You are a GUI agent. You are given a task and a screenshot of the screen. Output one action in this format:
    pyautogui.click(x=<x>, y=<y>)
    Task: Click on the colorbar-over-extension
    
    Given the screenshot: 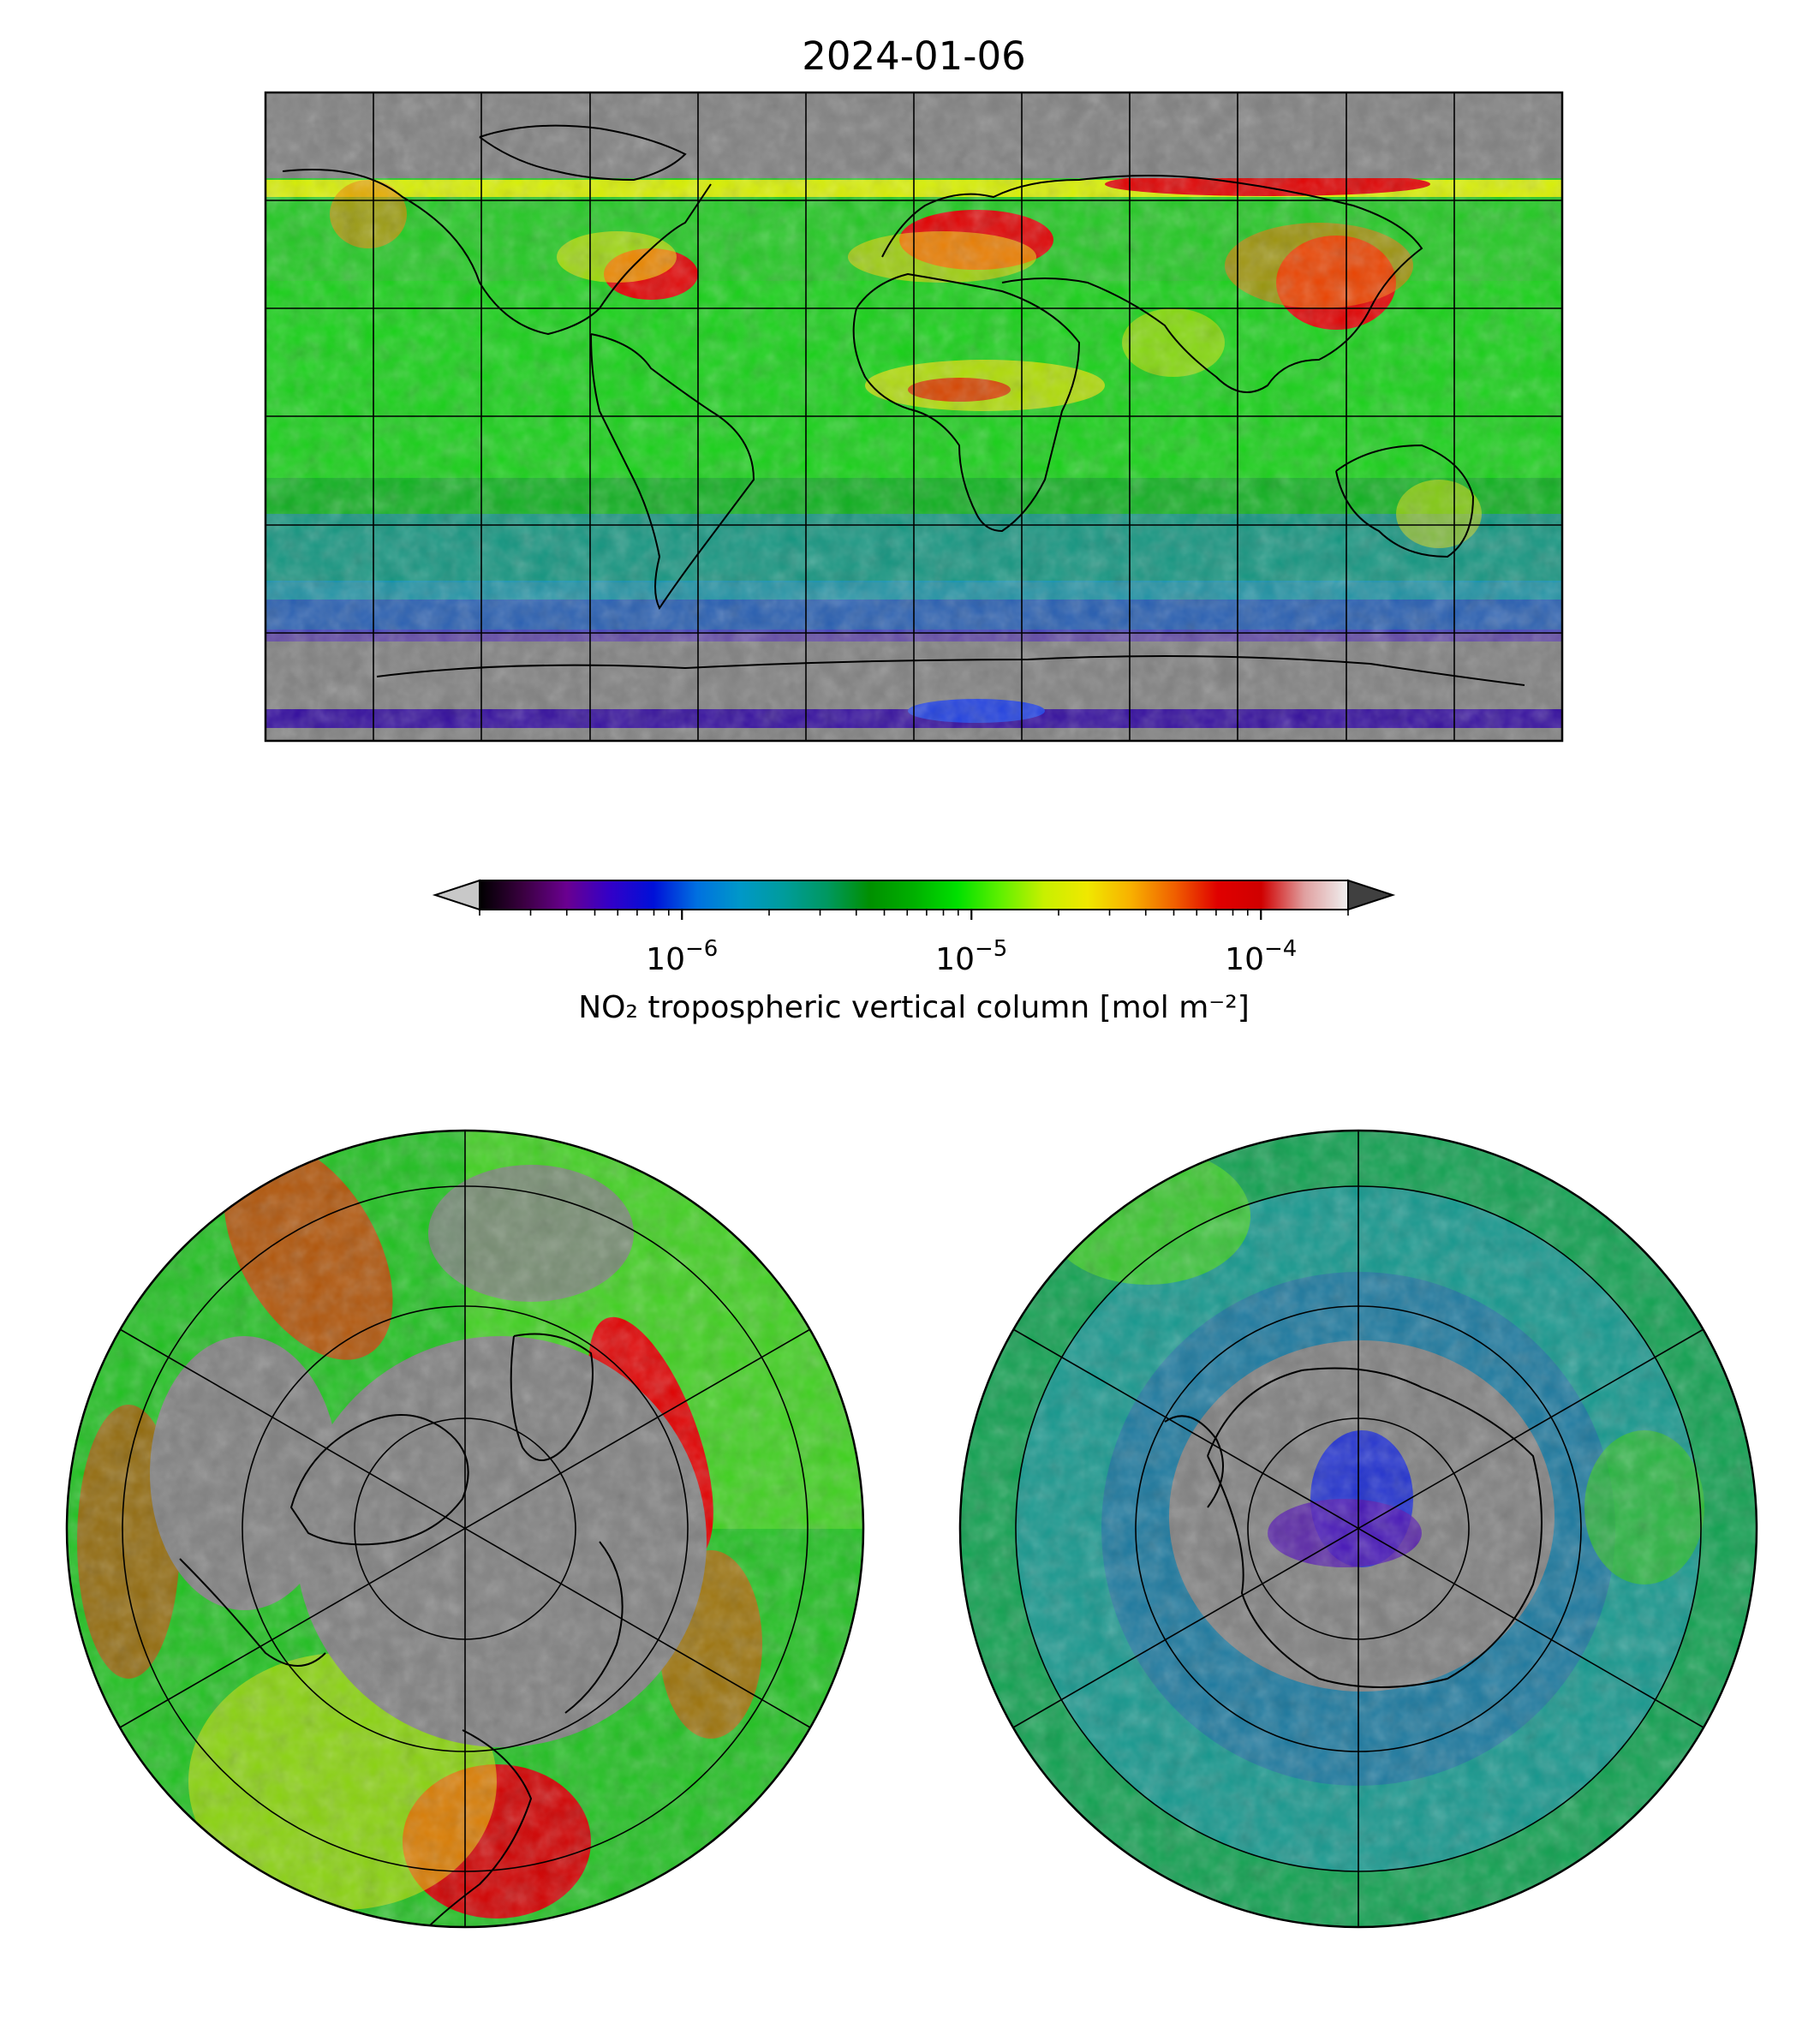 What is the action you would take?
    pyautogui.click(x=1371, y=895)
    